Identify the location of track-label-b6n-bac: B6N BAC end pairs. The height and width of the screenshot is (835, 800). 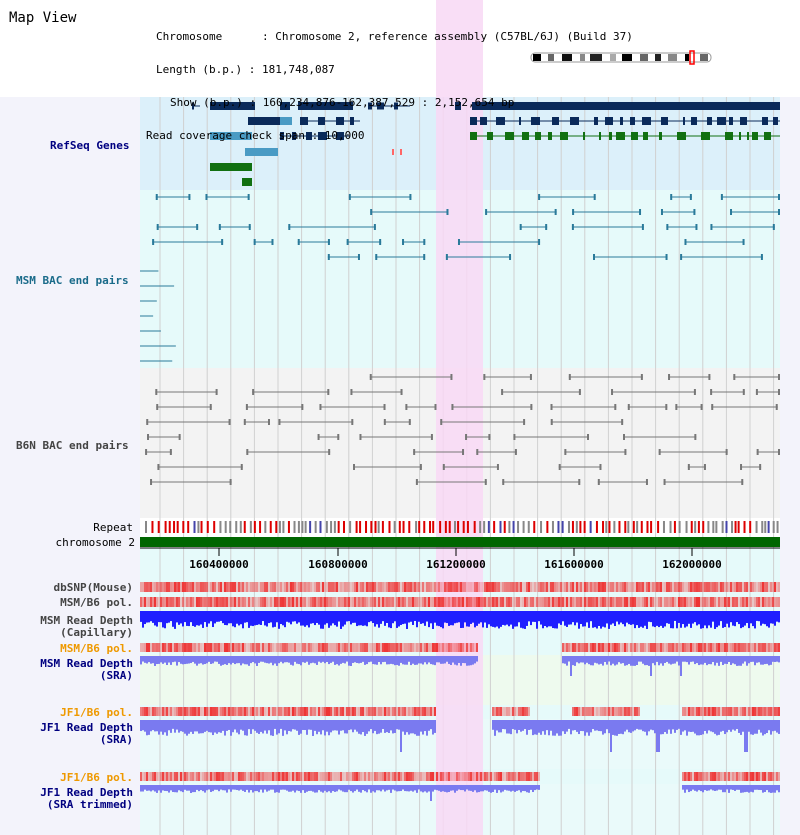
(72, 445).